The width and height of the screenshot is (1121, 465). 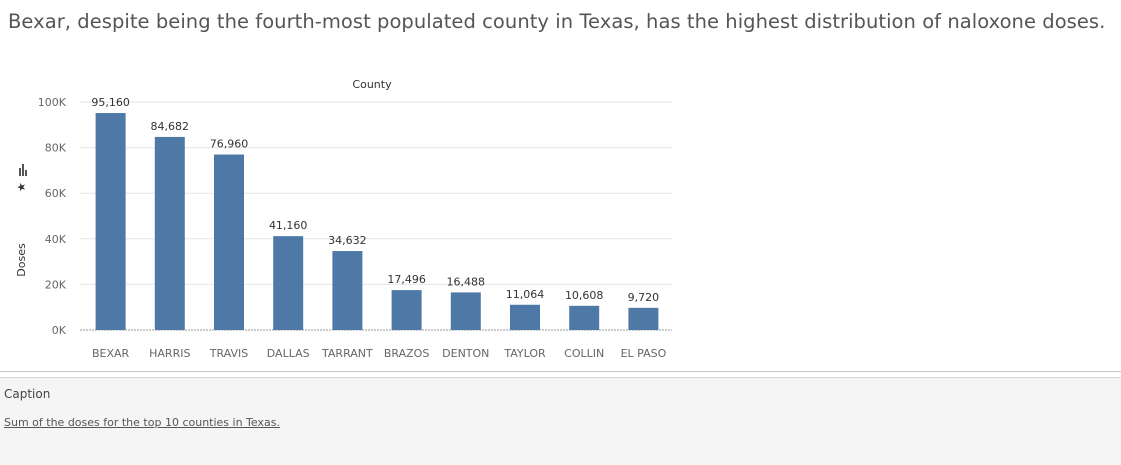 I want to click on y-tick-label: 20K, so click(x=56, y=284).